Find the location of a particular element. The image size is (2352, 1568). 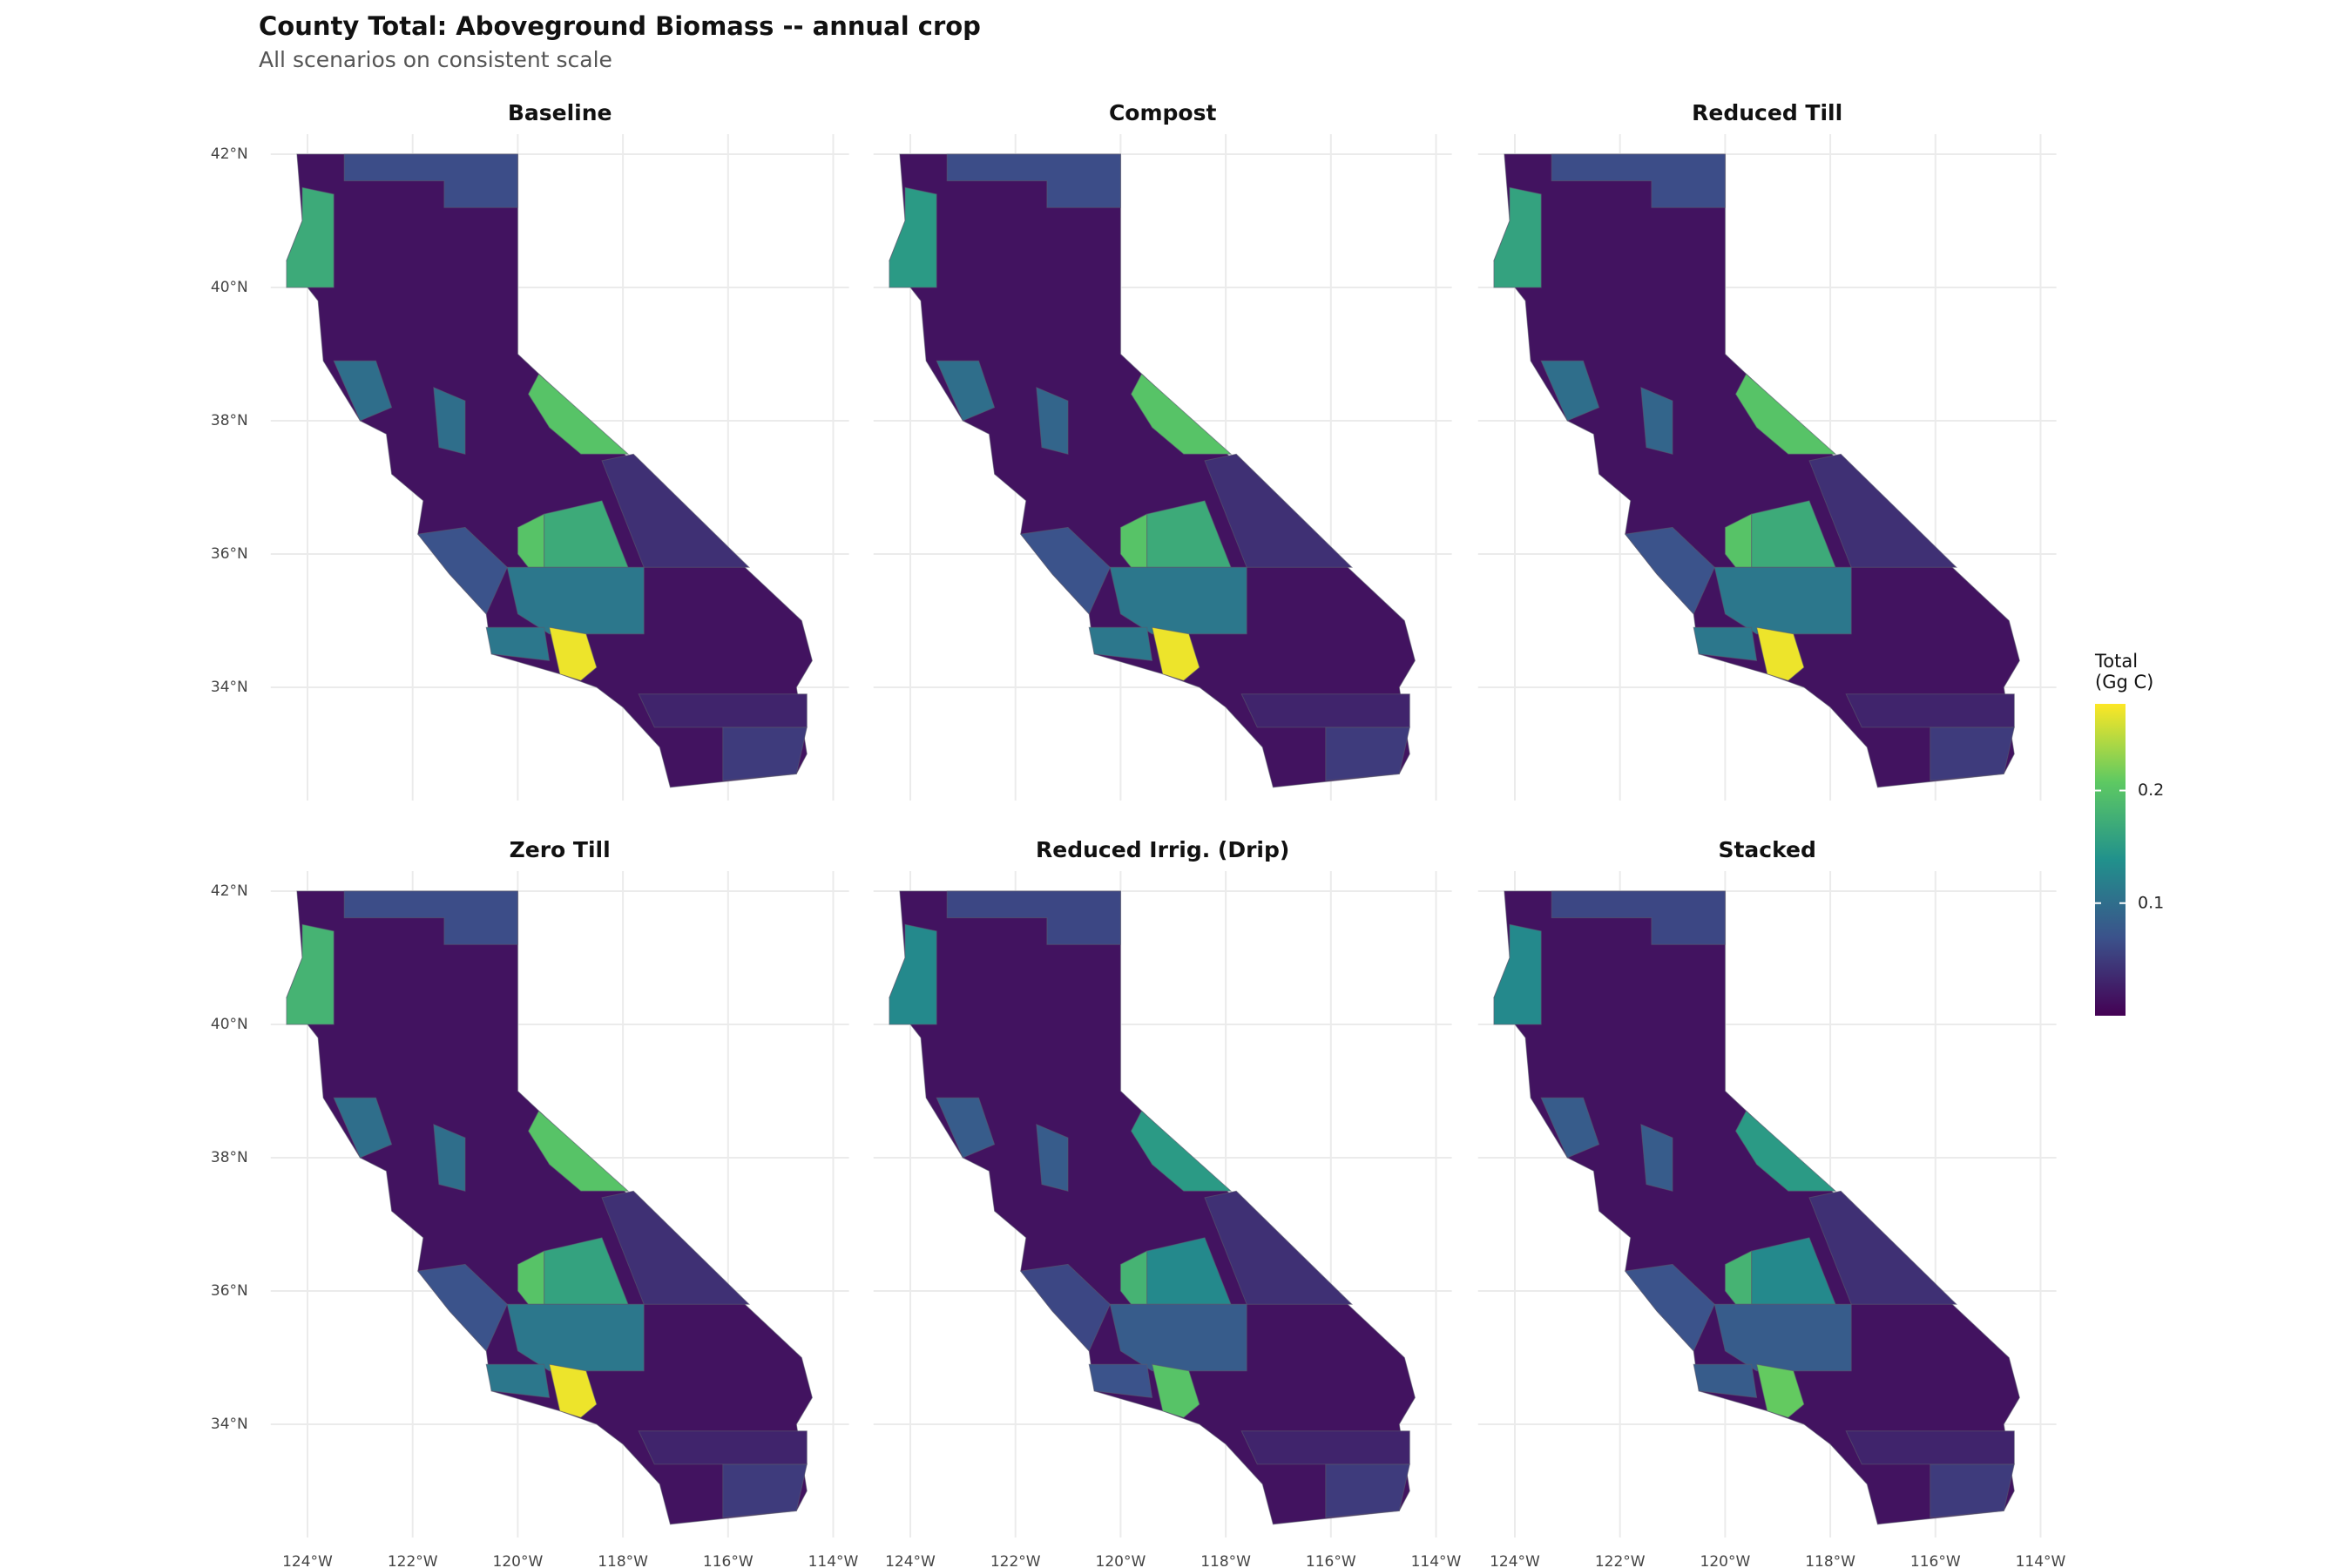

colorbar-tick-label: 0.1 is located at coordinates (2151, 903).